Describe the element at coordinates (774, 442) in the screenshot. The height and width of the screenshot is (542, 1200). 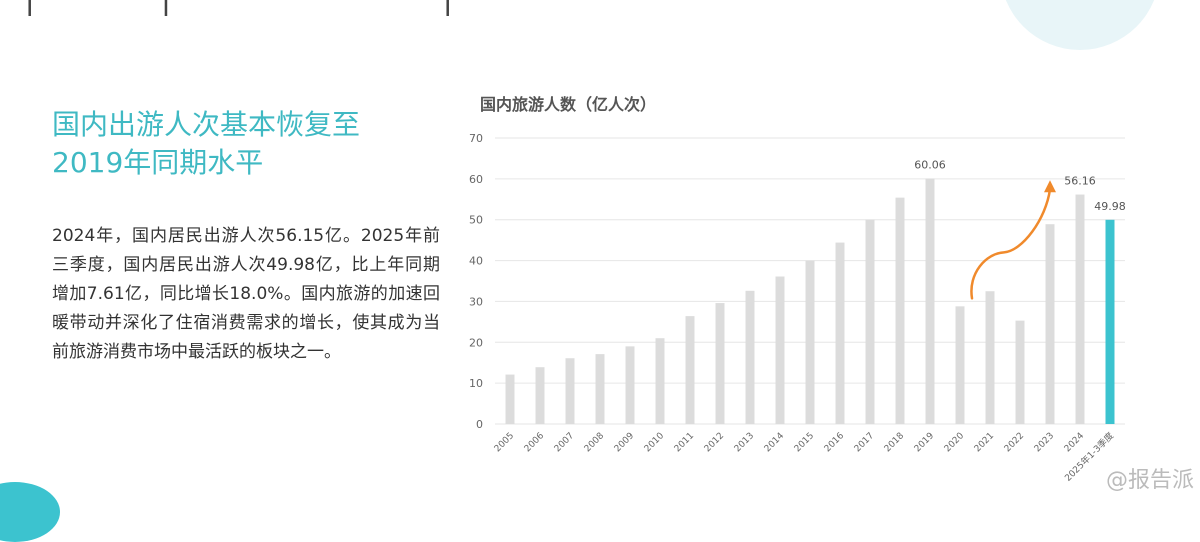
I see `x-tick-label: 2014` at that location.